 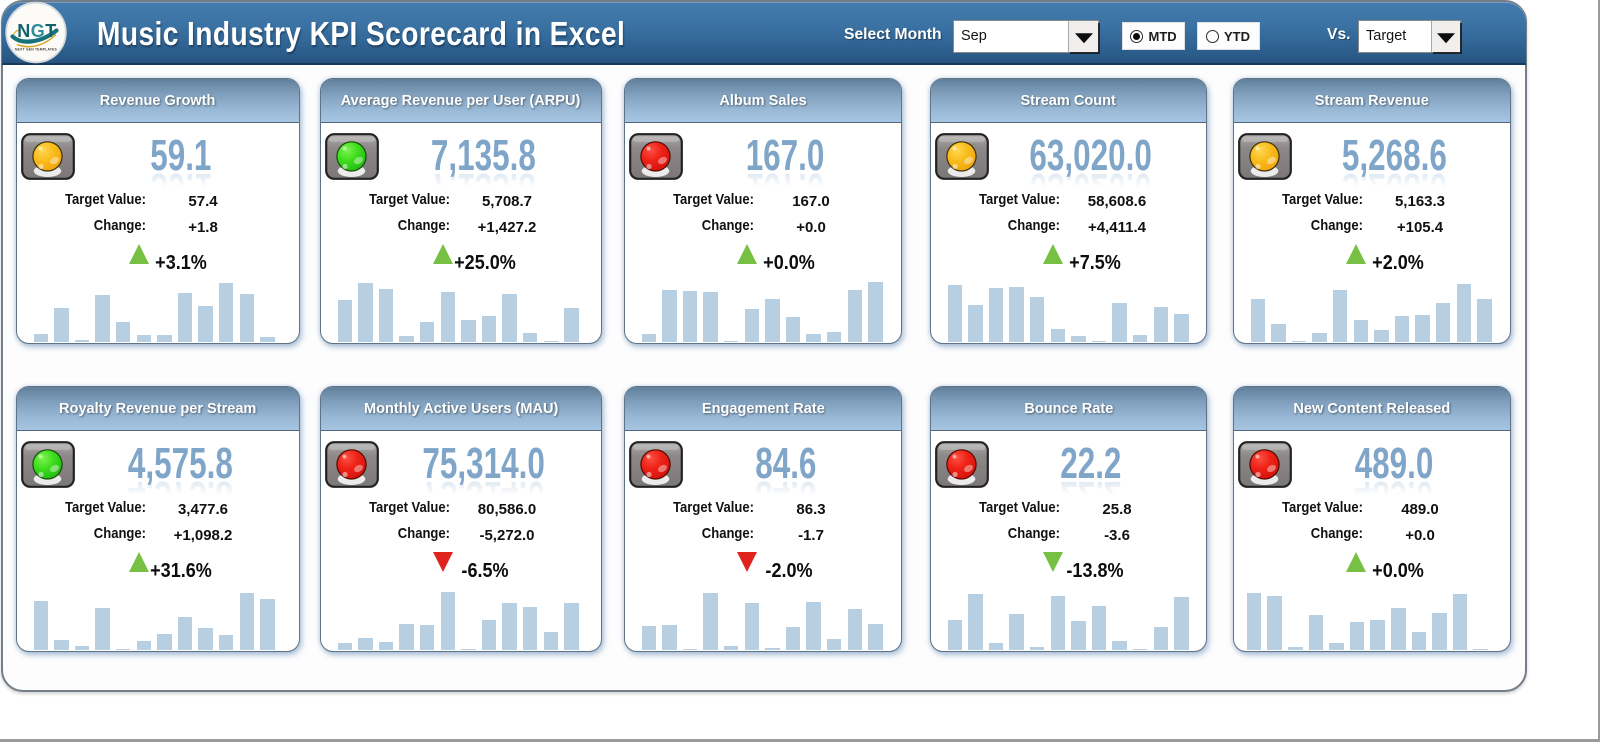 I want to click on svg-text: NGT, so click(x=37, y=31).